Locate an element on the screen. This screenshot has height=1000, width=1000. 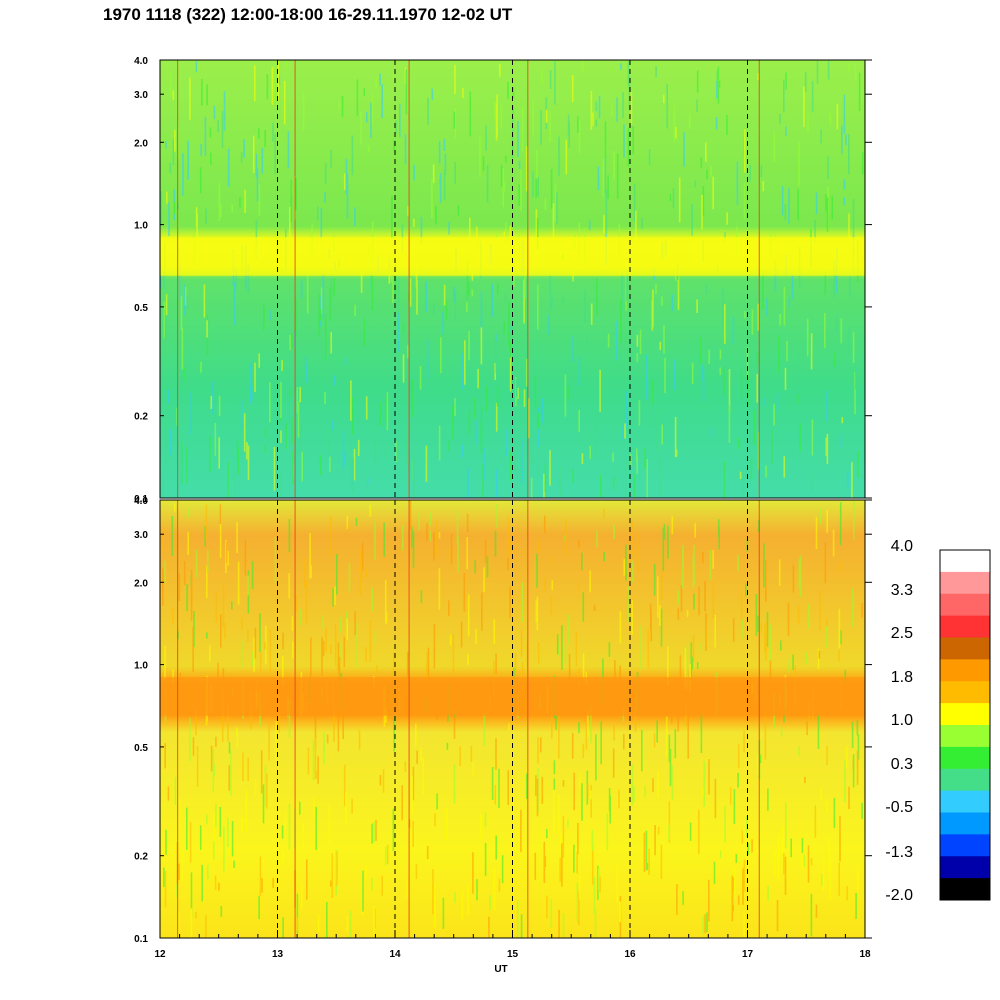
colorbar-frame is located at coordinates (965, 725).